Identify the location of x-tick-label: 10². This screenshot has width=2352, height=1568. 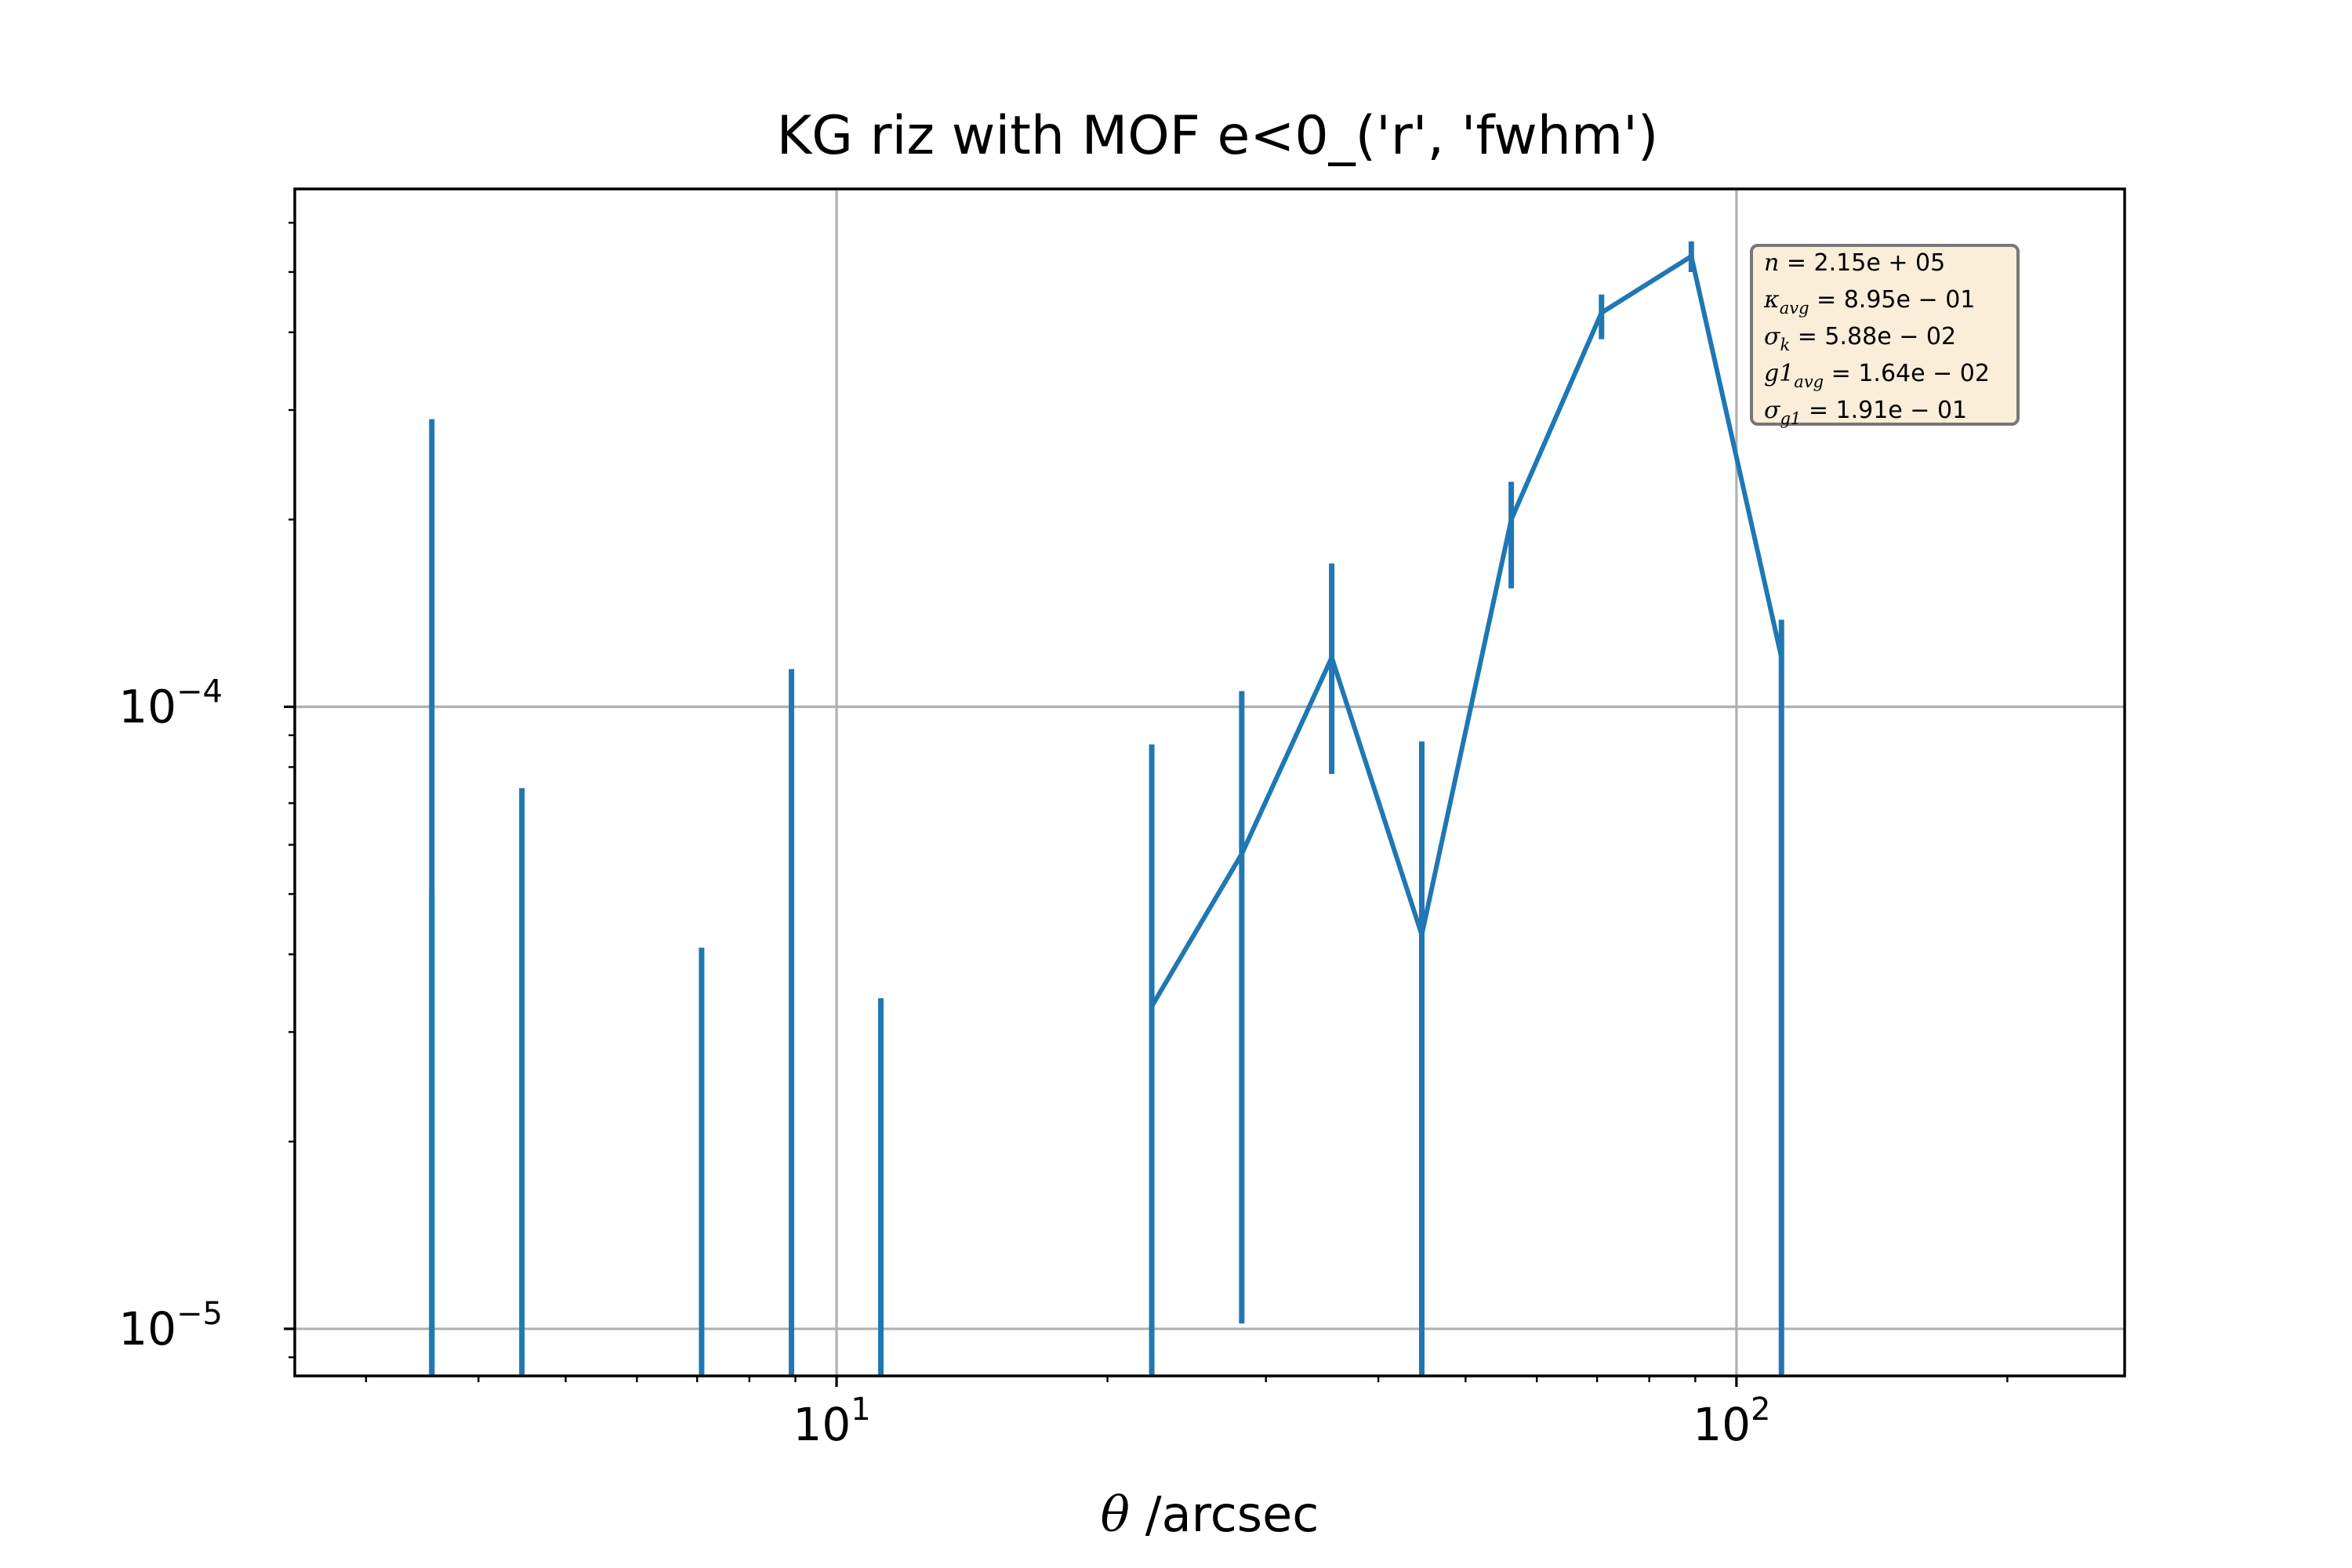
(1731, 1421).